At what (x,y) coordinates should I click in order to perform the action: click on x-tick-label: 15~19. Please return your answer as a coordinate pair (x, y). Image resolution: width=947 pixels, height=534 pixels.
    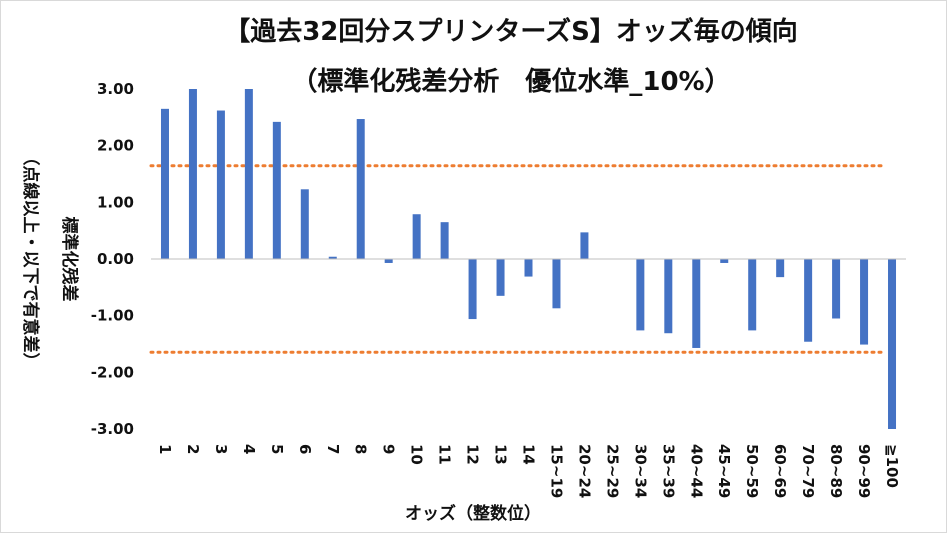
    Looking at the image, I should click on (556, 471).